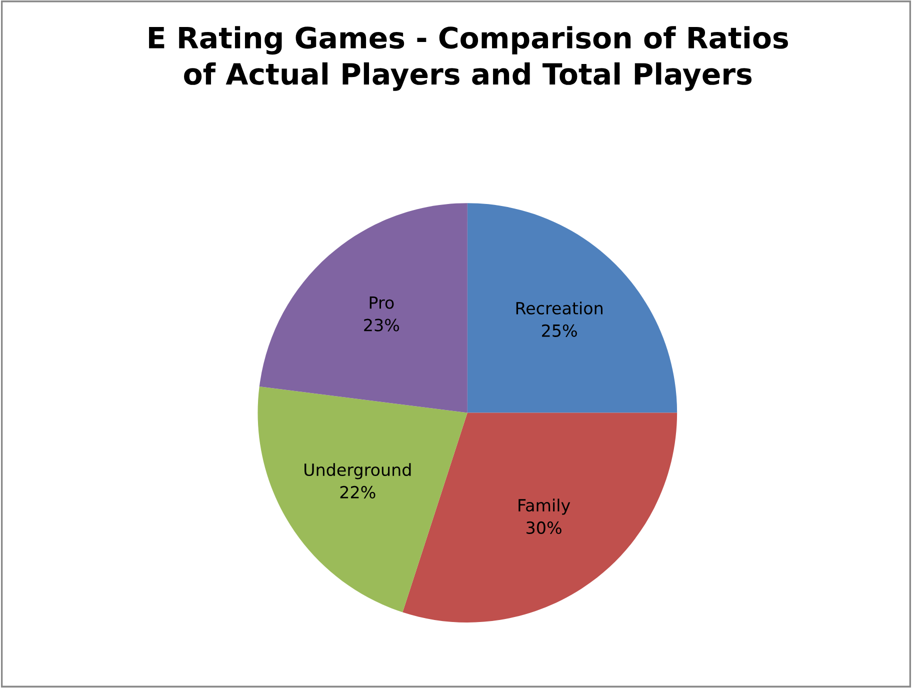 This screenshot has height=688, width=912. Describe the element at coordinates (382, 325) in the screenshot. I see `data-label: 23%` at that location.